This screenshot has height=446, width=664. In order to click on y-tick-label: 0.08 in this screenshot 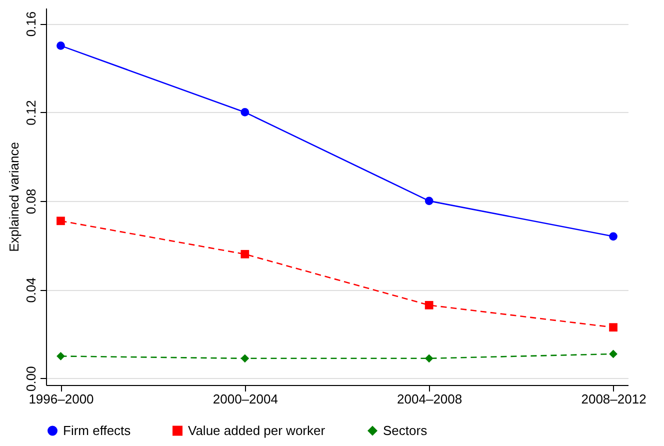, I will do `click(31, 201)`.